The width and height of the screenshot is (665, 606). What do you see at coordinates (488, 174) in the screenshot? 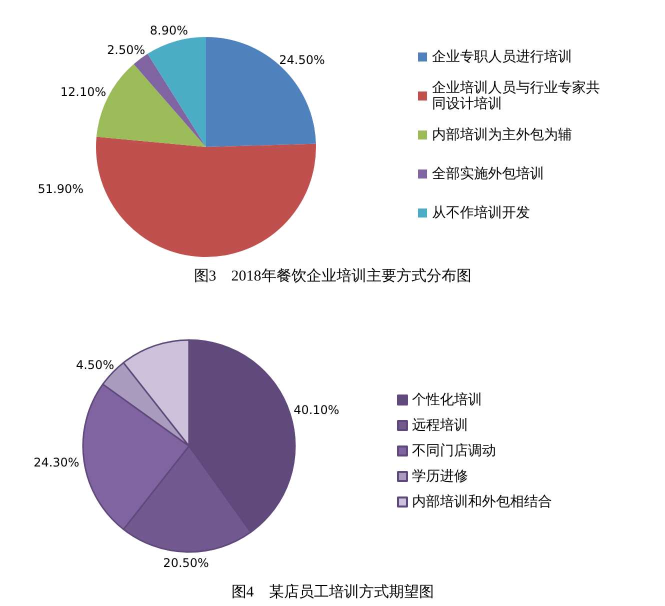
I see `legend-label: 全部实施外包培训` at bounding box center [488, 174].